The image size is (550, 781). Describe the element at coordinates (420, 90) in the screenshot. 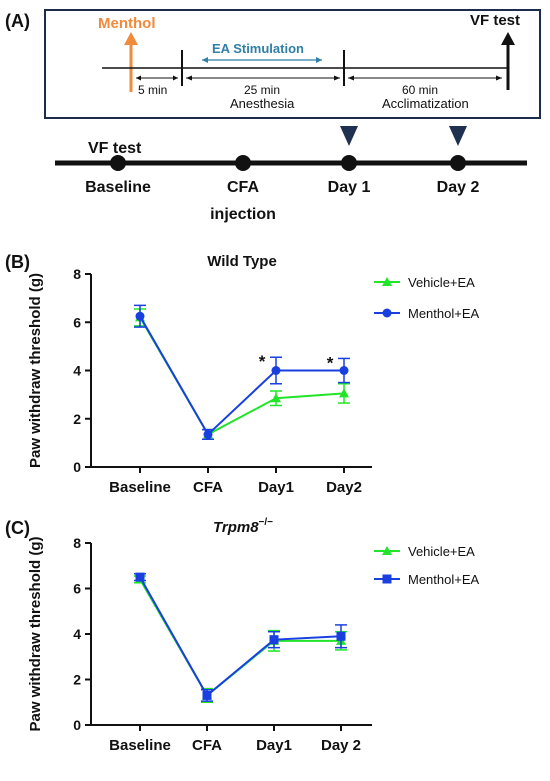

I see `sixty-min-label: 60 min` at that location.